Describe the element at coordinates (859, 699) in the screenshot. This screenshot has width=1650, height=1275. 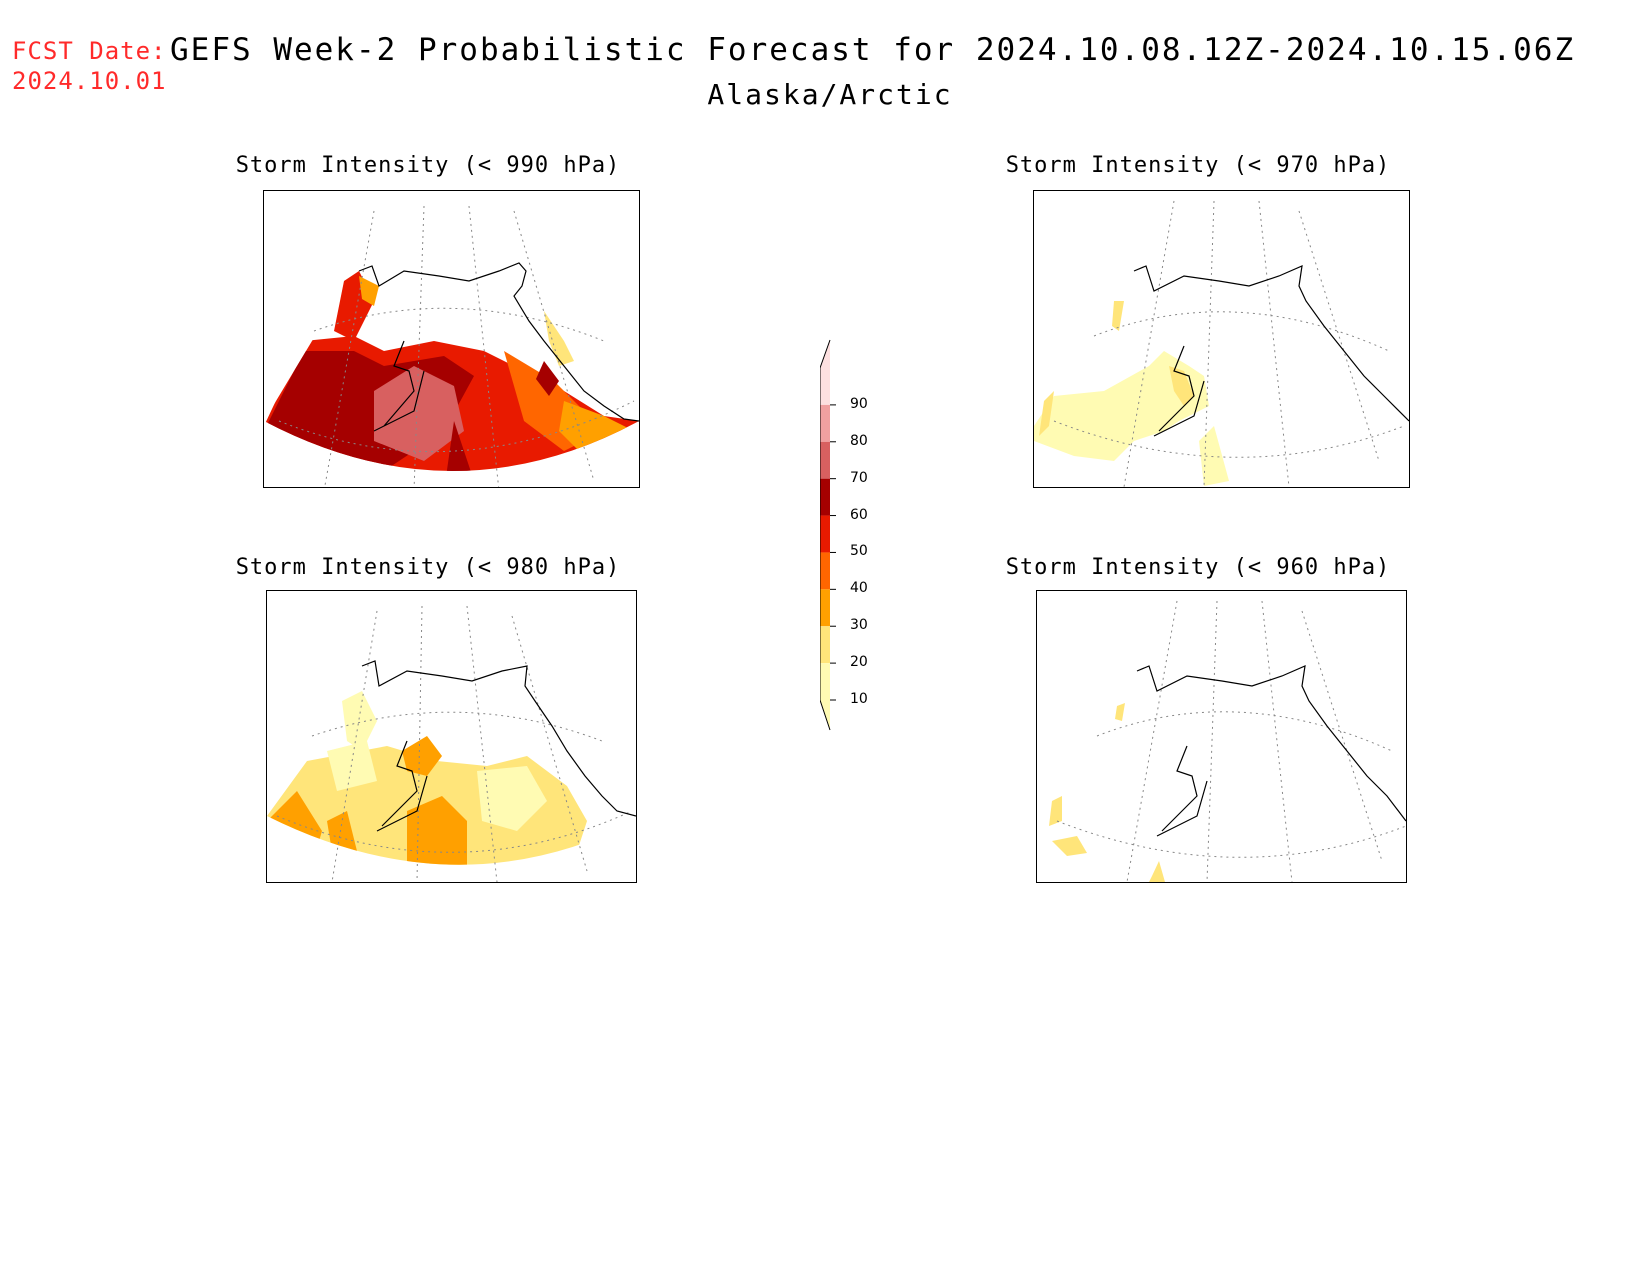
I see `colorbar-label: 10` at that location.